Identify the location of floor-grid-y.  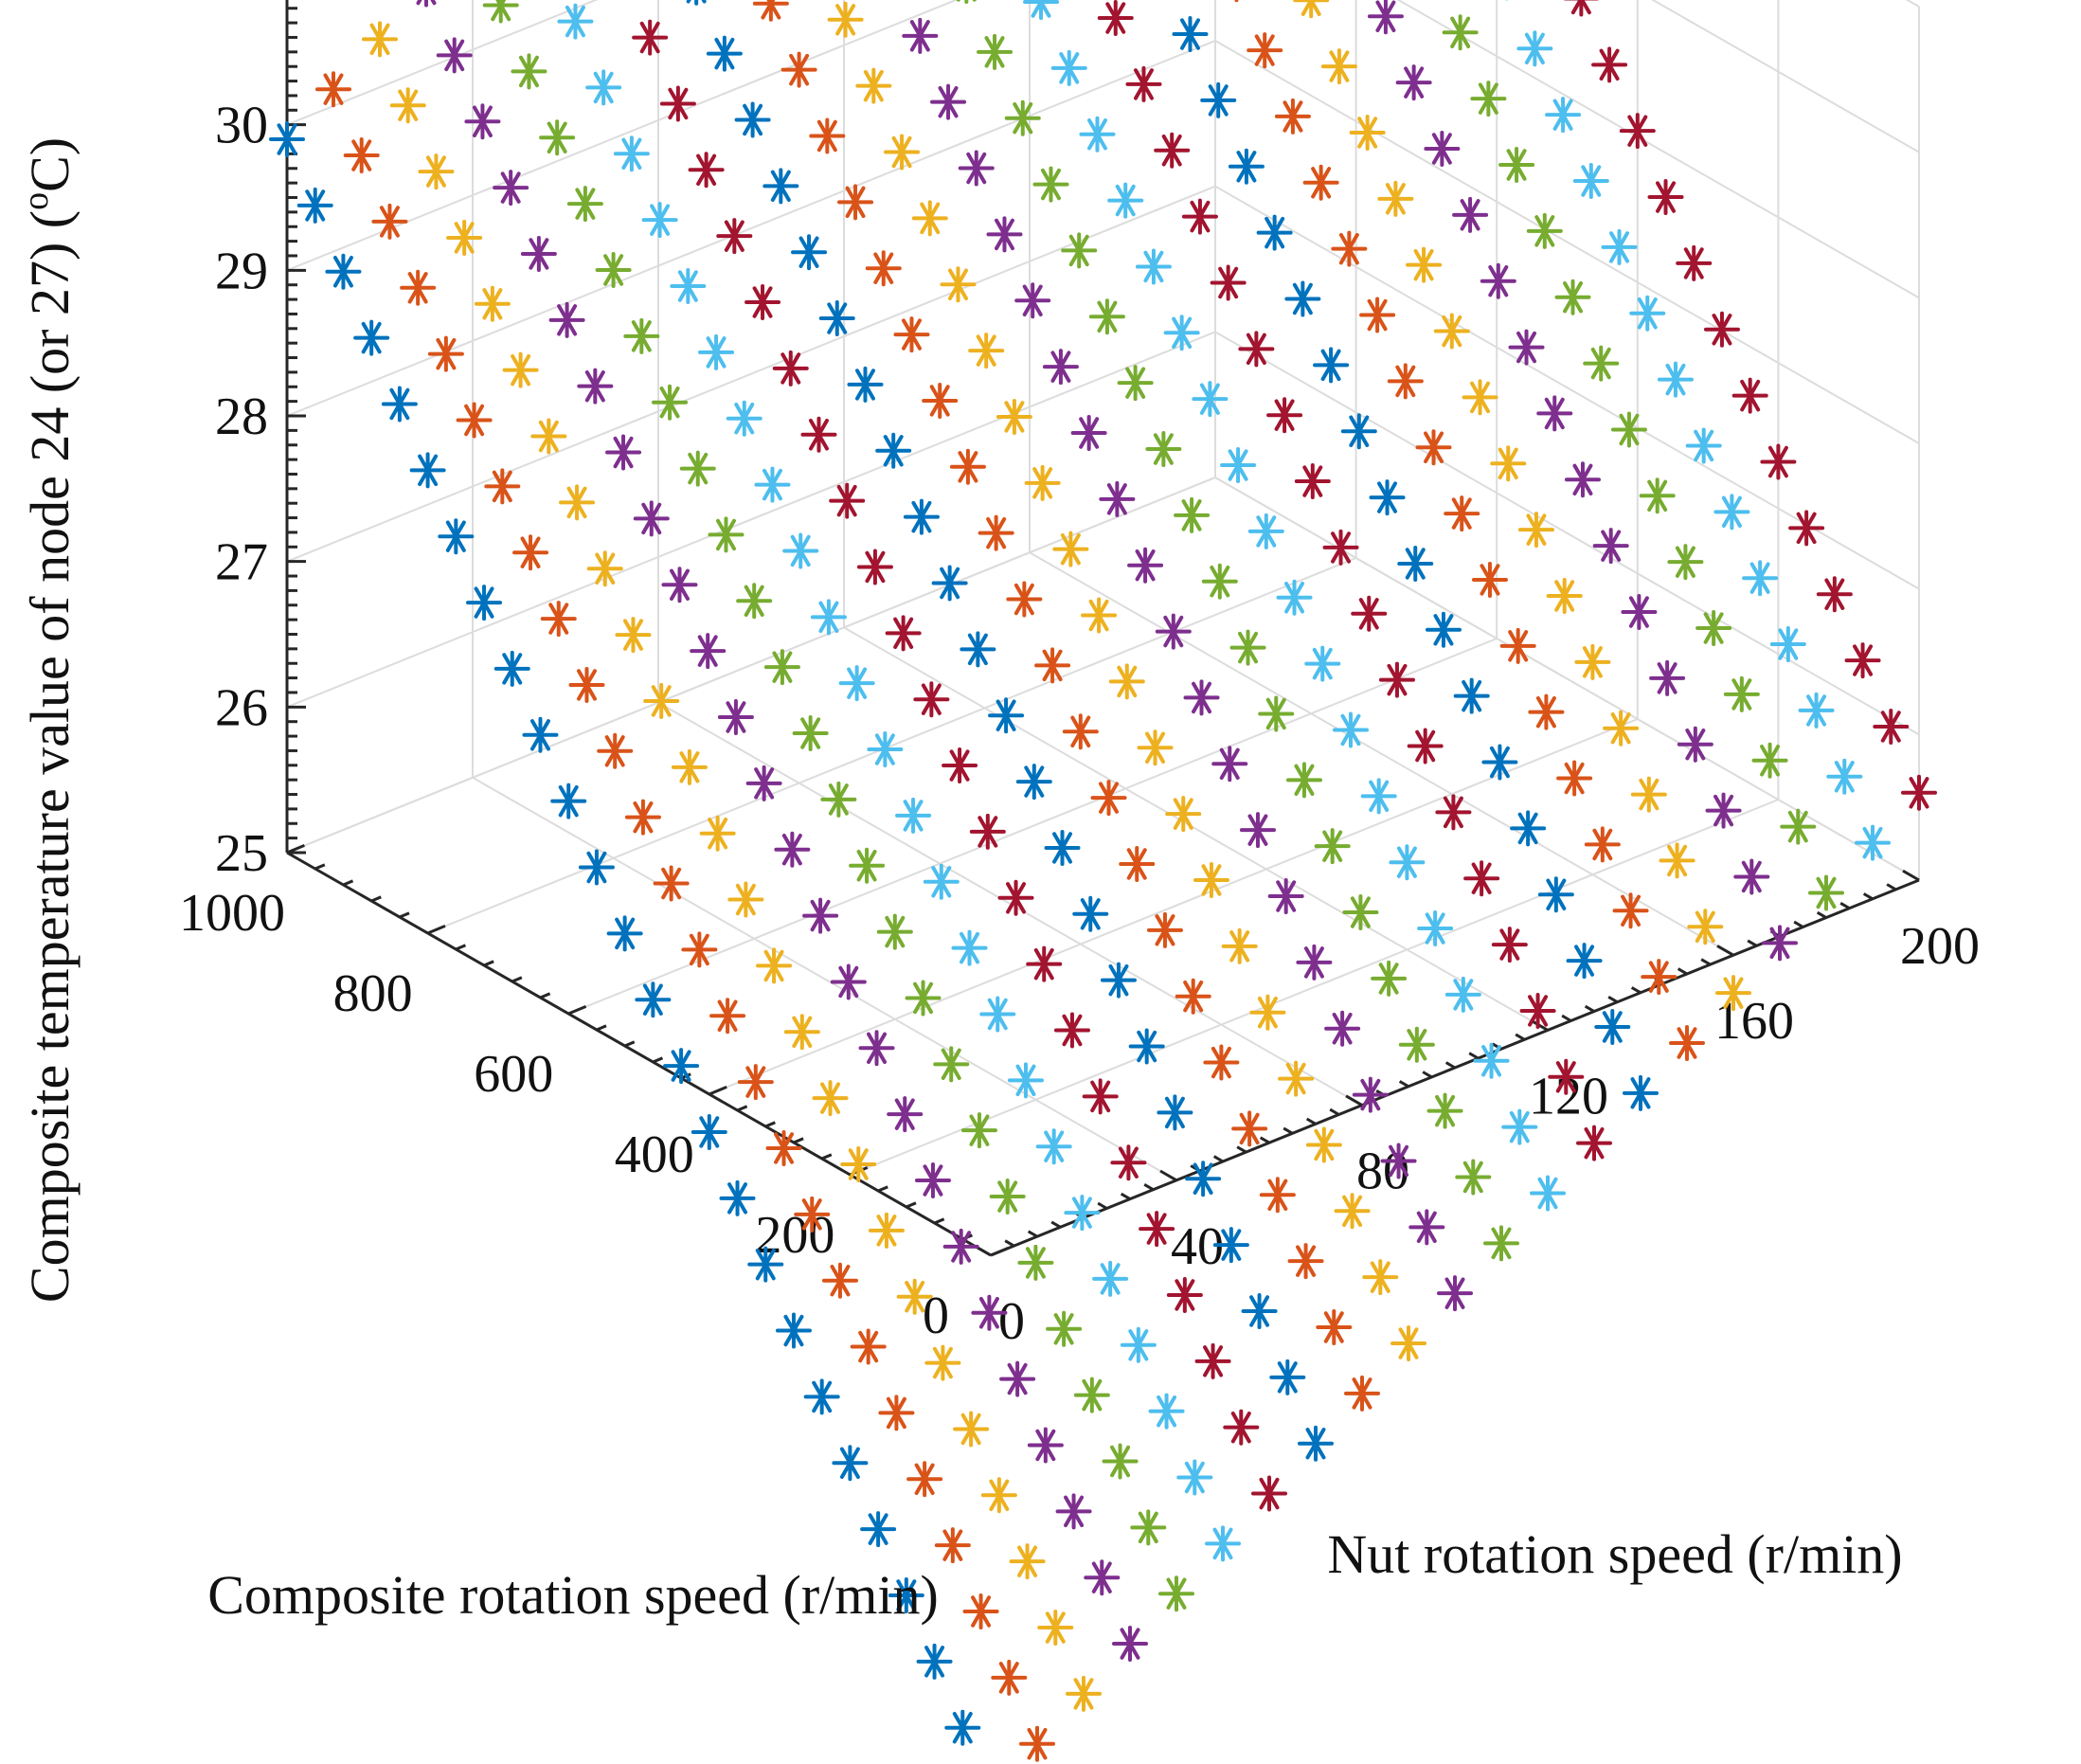
(1032, 826).